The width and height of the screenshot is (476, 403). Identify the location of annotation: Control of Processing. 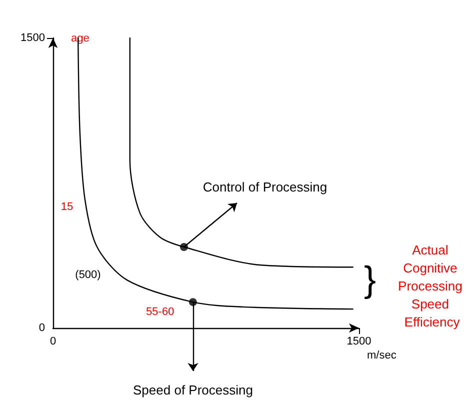
(265, 187).